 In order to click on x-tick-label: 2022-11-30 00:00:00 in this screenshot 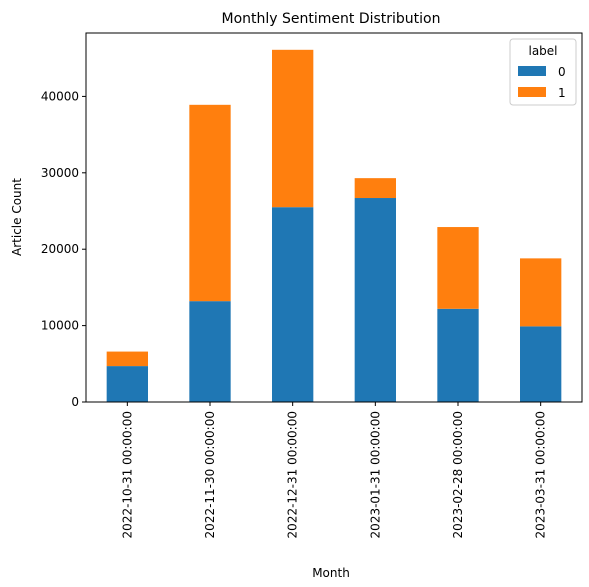, I will do `click(210, 474)`.